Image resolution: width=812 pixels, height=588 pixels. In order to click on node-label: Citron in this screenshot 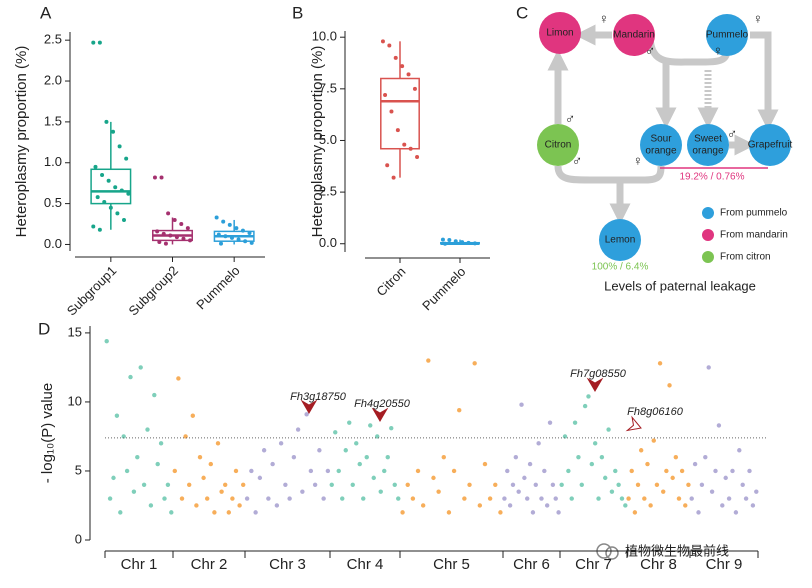, I will do `click(558, 145)`.